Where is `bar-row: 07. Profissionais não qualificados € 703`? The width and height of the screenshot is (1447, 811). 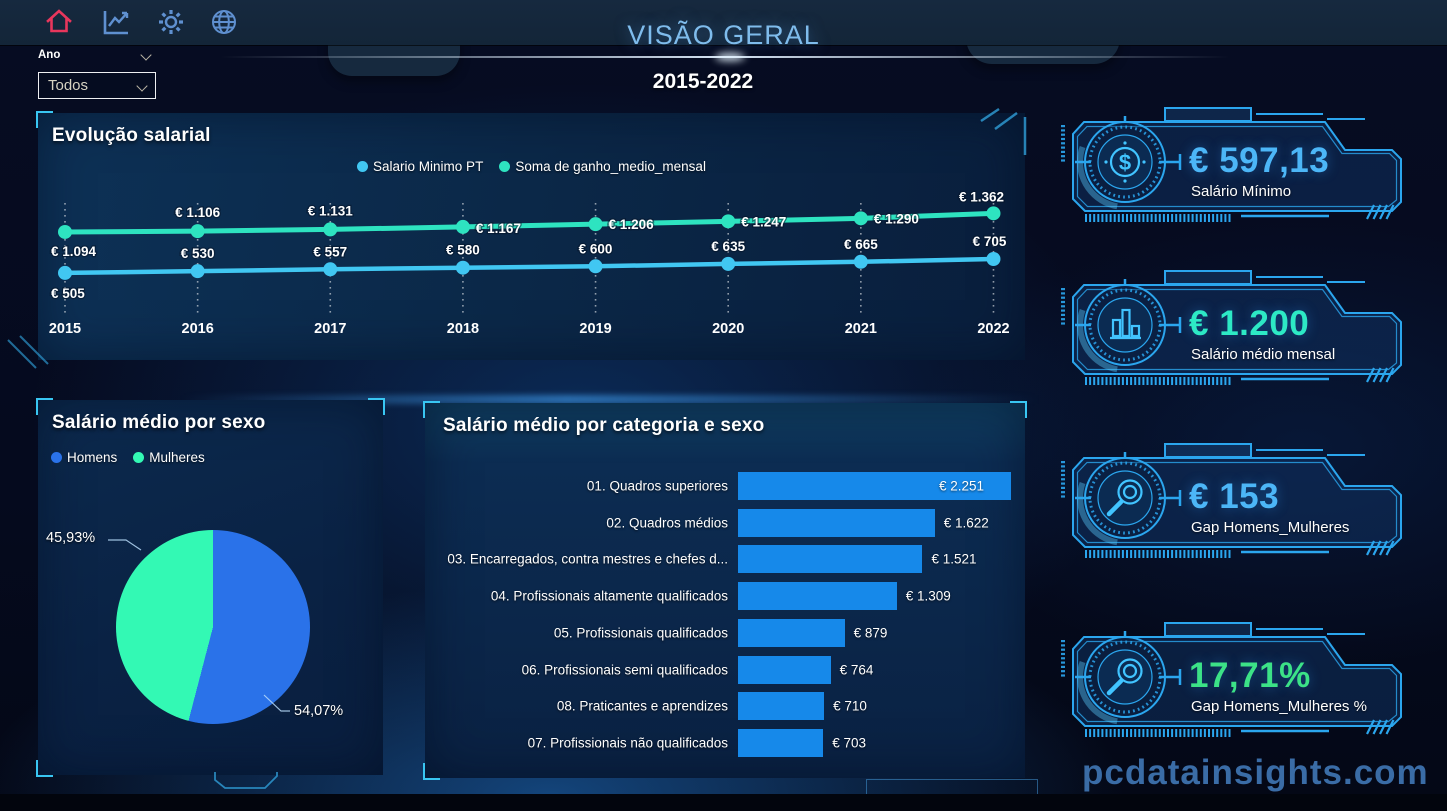
bar-row: 07. Profissionais não qualificados € 703 is located at coordinates (725, 742).